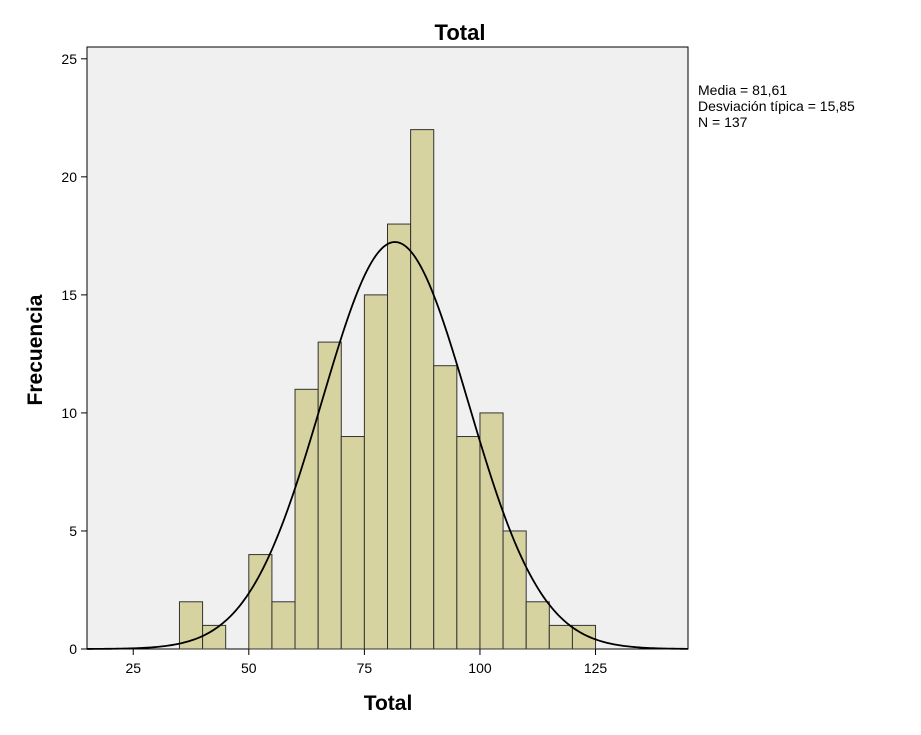 The height and width of the screenshot is (735, 921). I want to click on x-axis: 25 50 75 100 125, so click(366, 662).